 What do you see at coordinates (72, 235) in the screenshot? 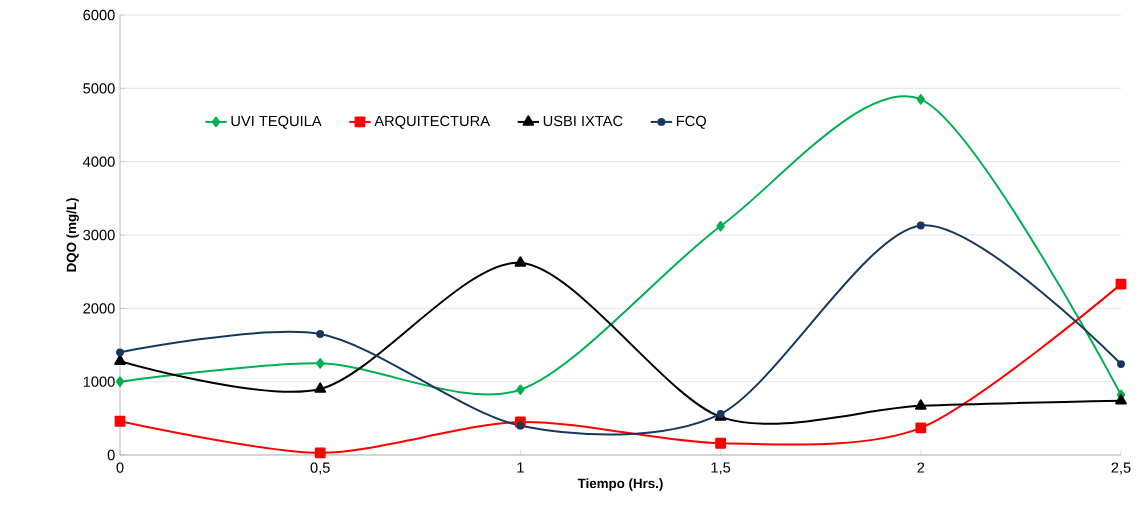
I see `y-axis-title: DQO (mg/L)` at bounding box center [72, 235].